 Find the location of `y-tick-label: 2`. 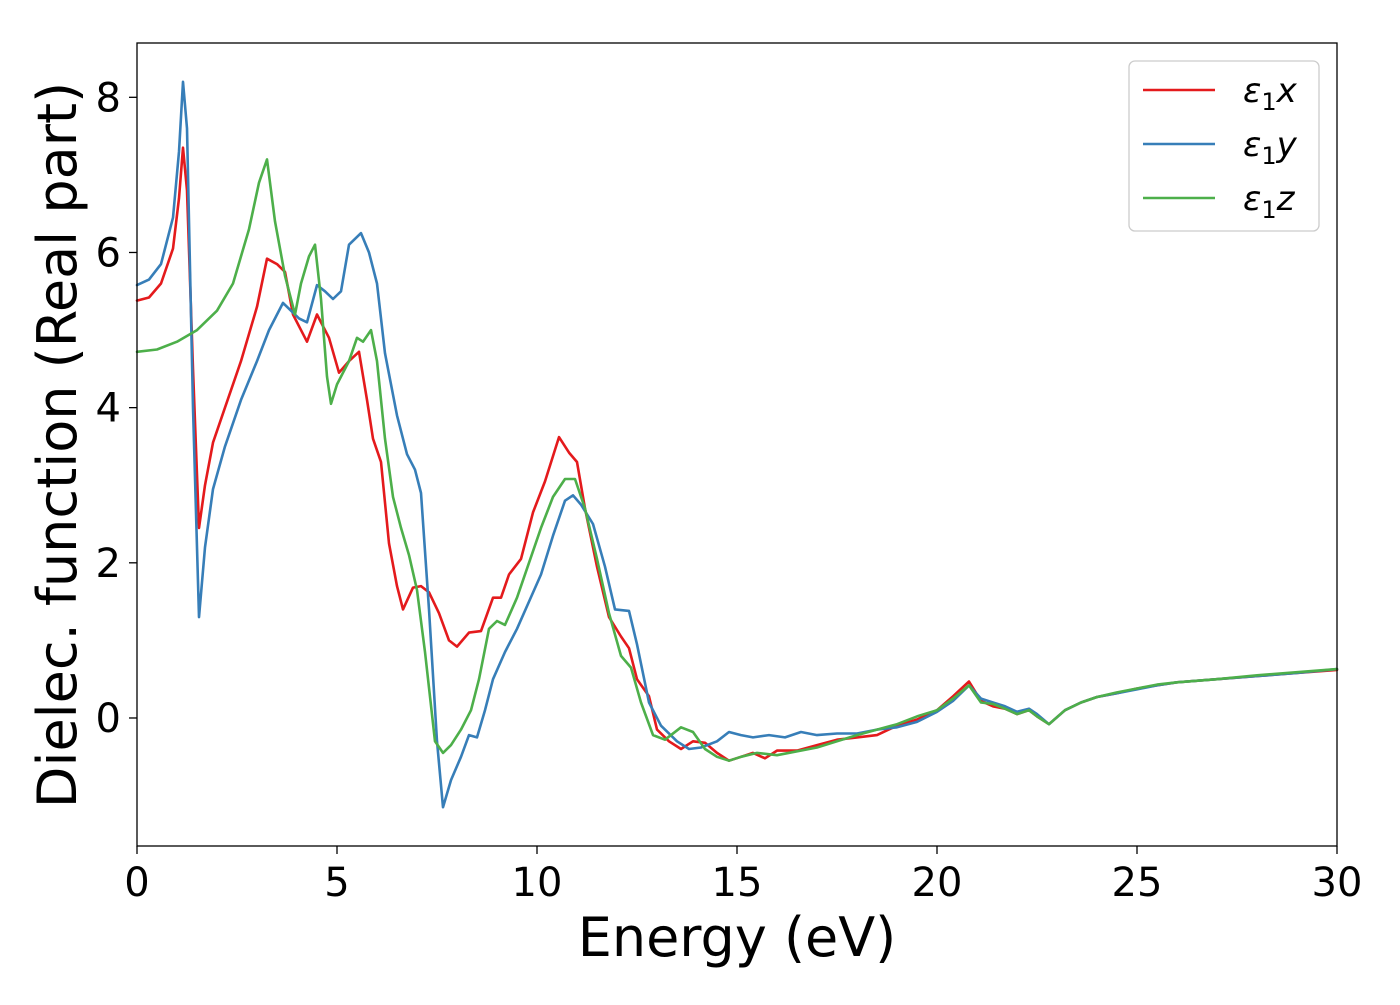

y-tick-label: 2 is located at coordinates (108, 564).